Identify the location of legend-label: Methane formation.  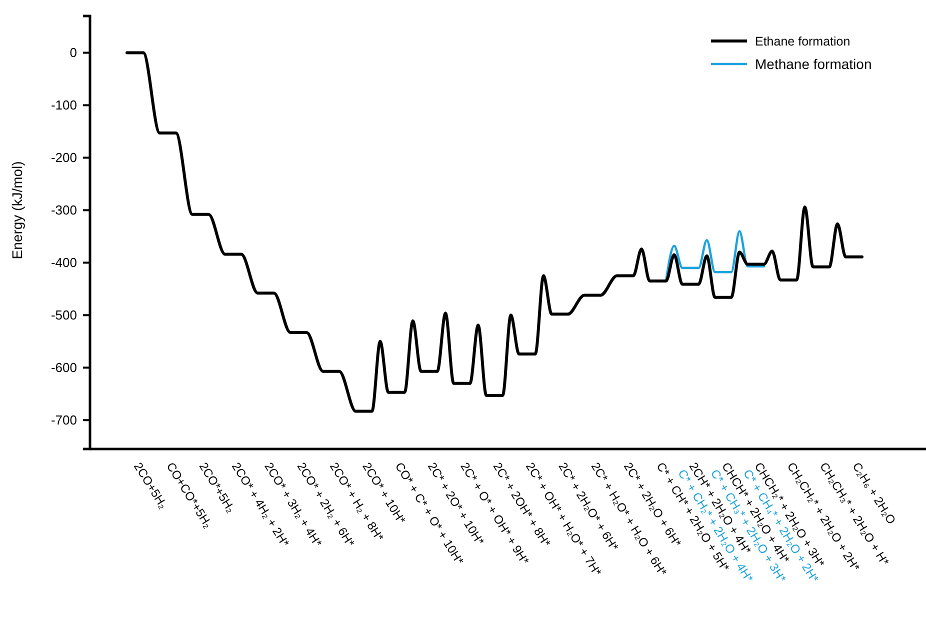
(813, 64).